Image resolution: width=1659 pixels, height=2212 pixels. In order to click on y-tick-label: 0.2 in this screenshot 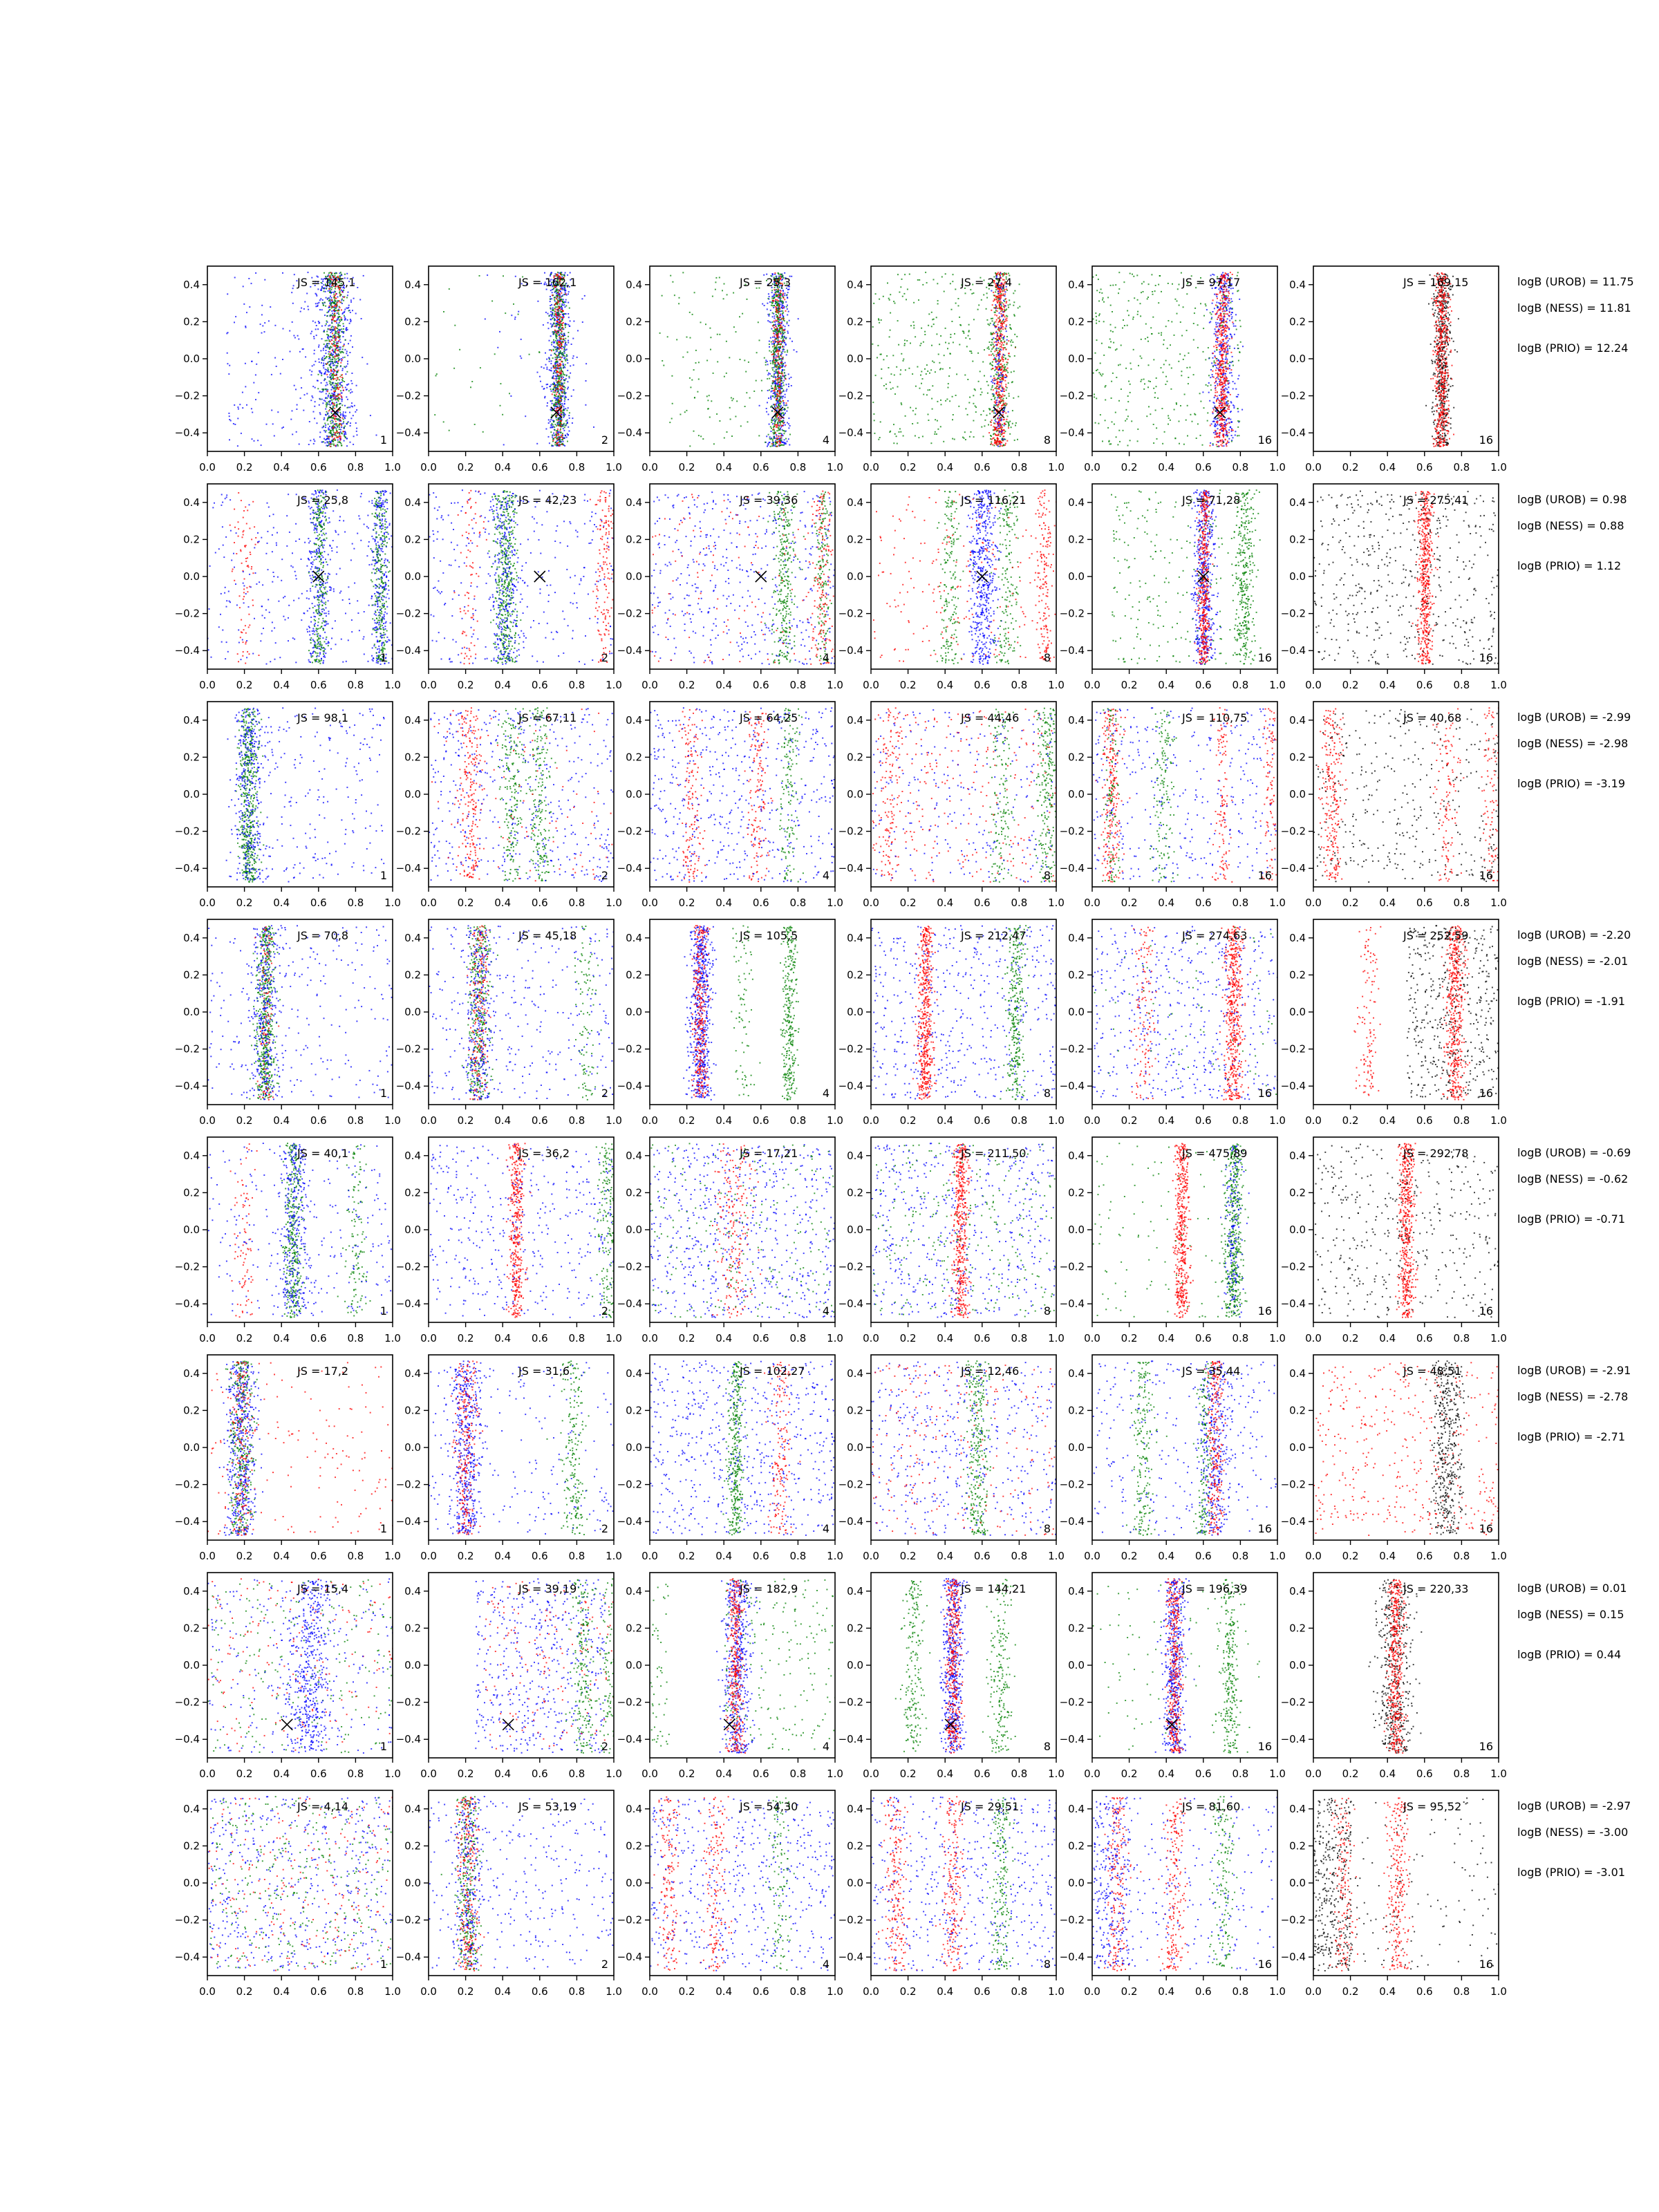, I will do `click(412, 321)`.